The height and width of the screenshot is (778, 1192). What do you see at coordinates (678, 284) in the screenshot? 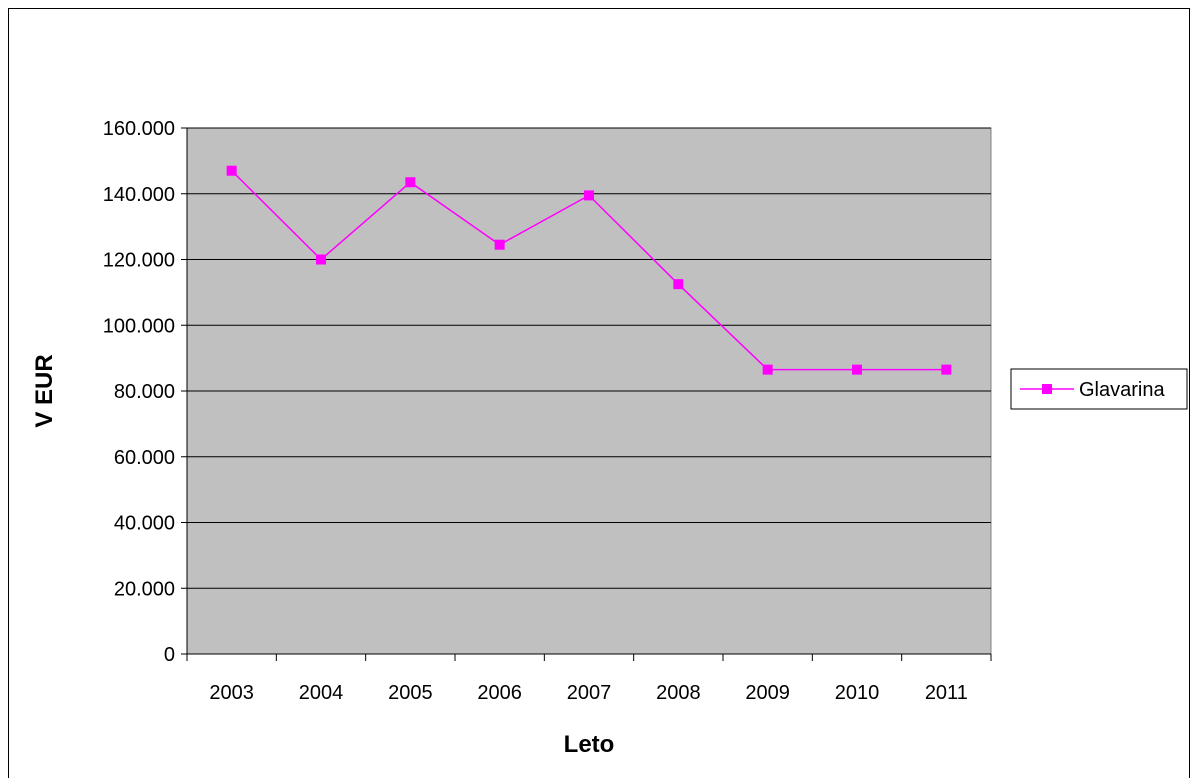
I see `data-point-2008` at bounding box center [678, 284].